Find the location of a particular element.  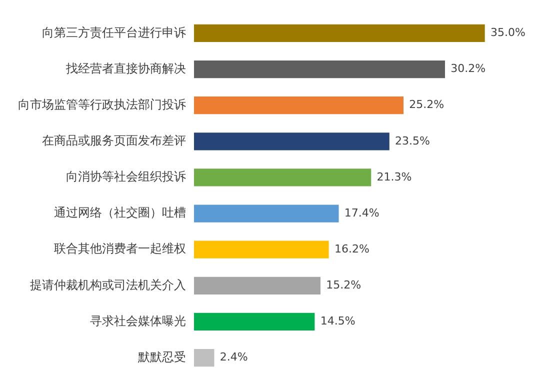

y-tick-label: 默默忍受 is located at coordinates (161, 357).